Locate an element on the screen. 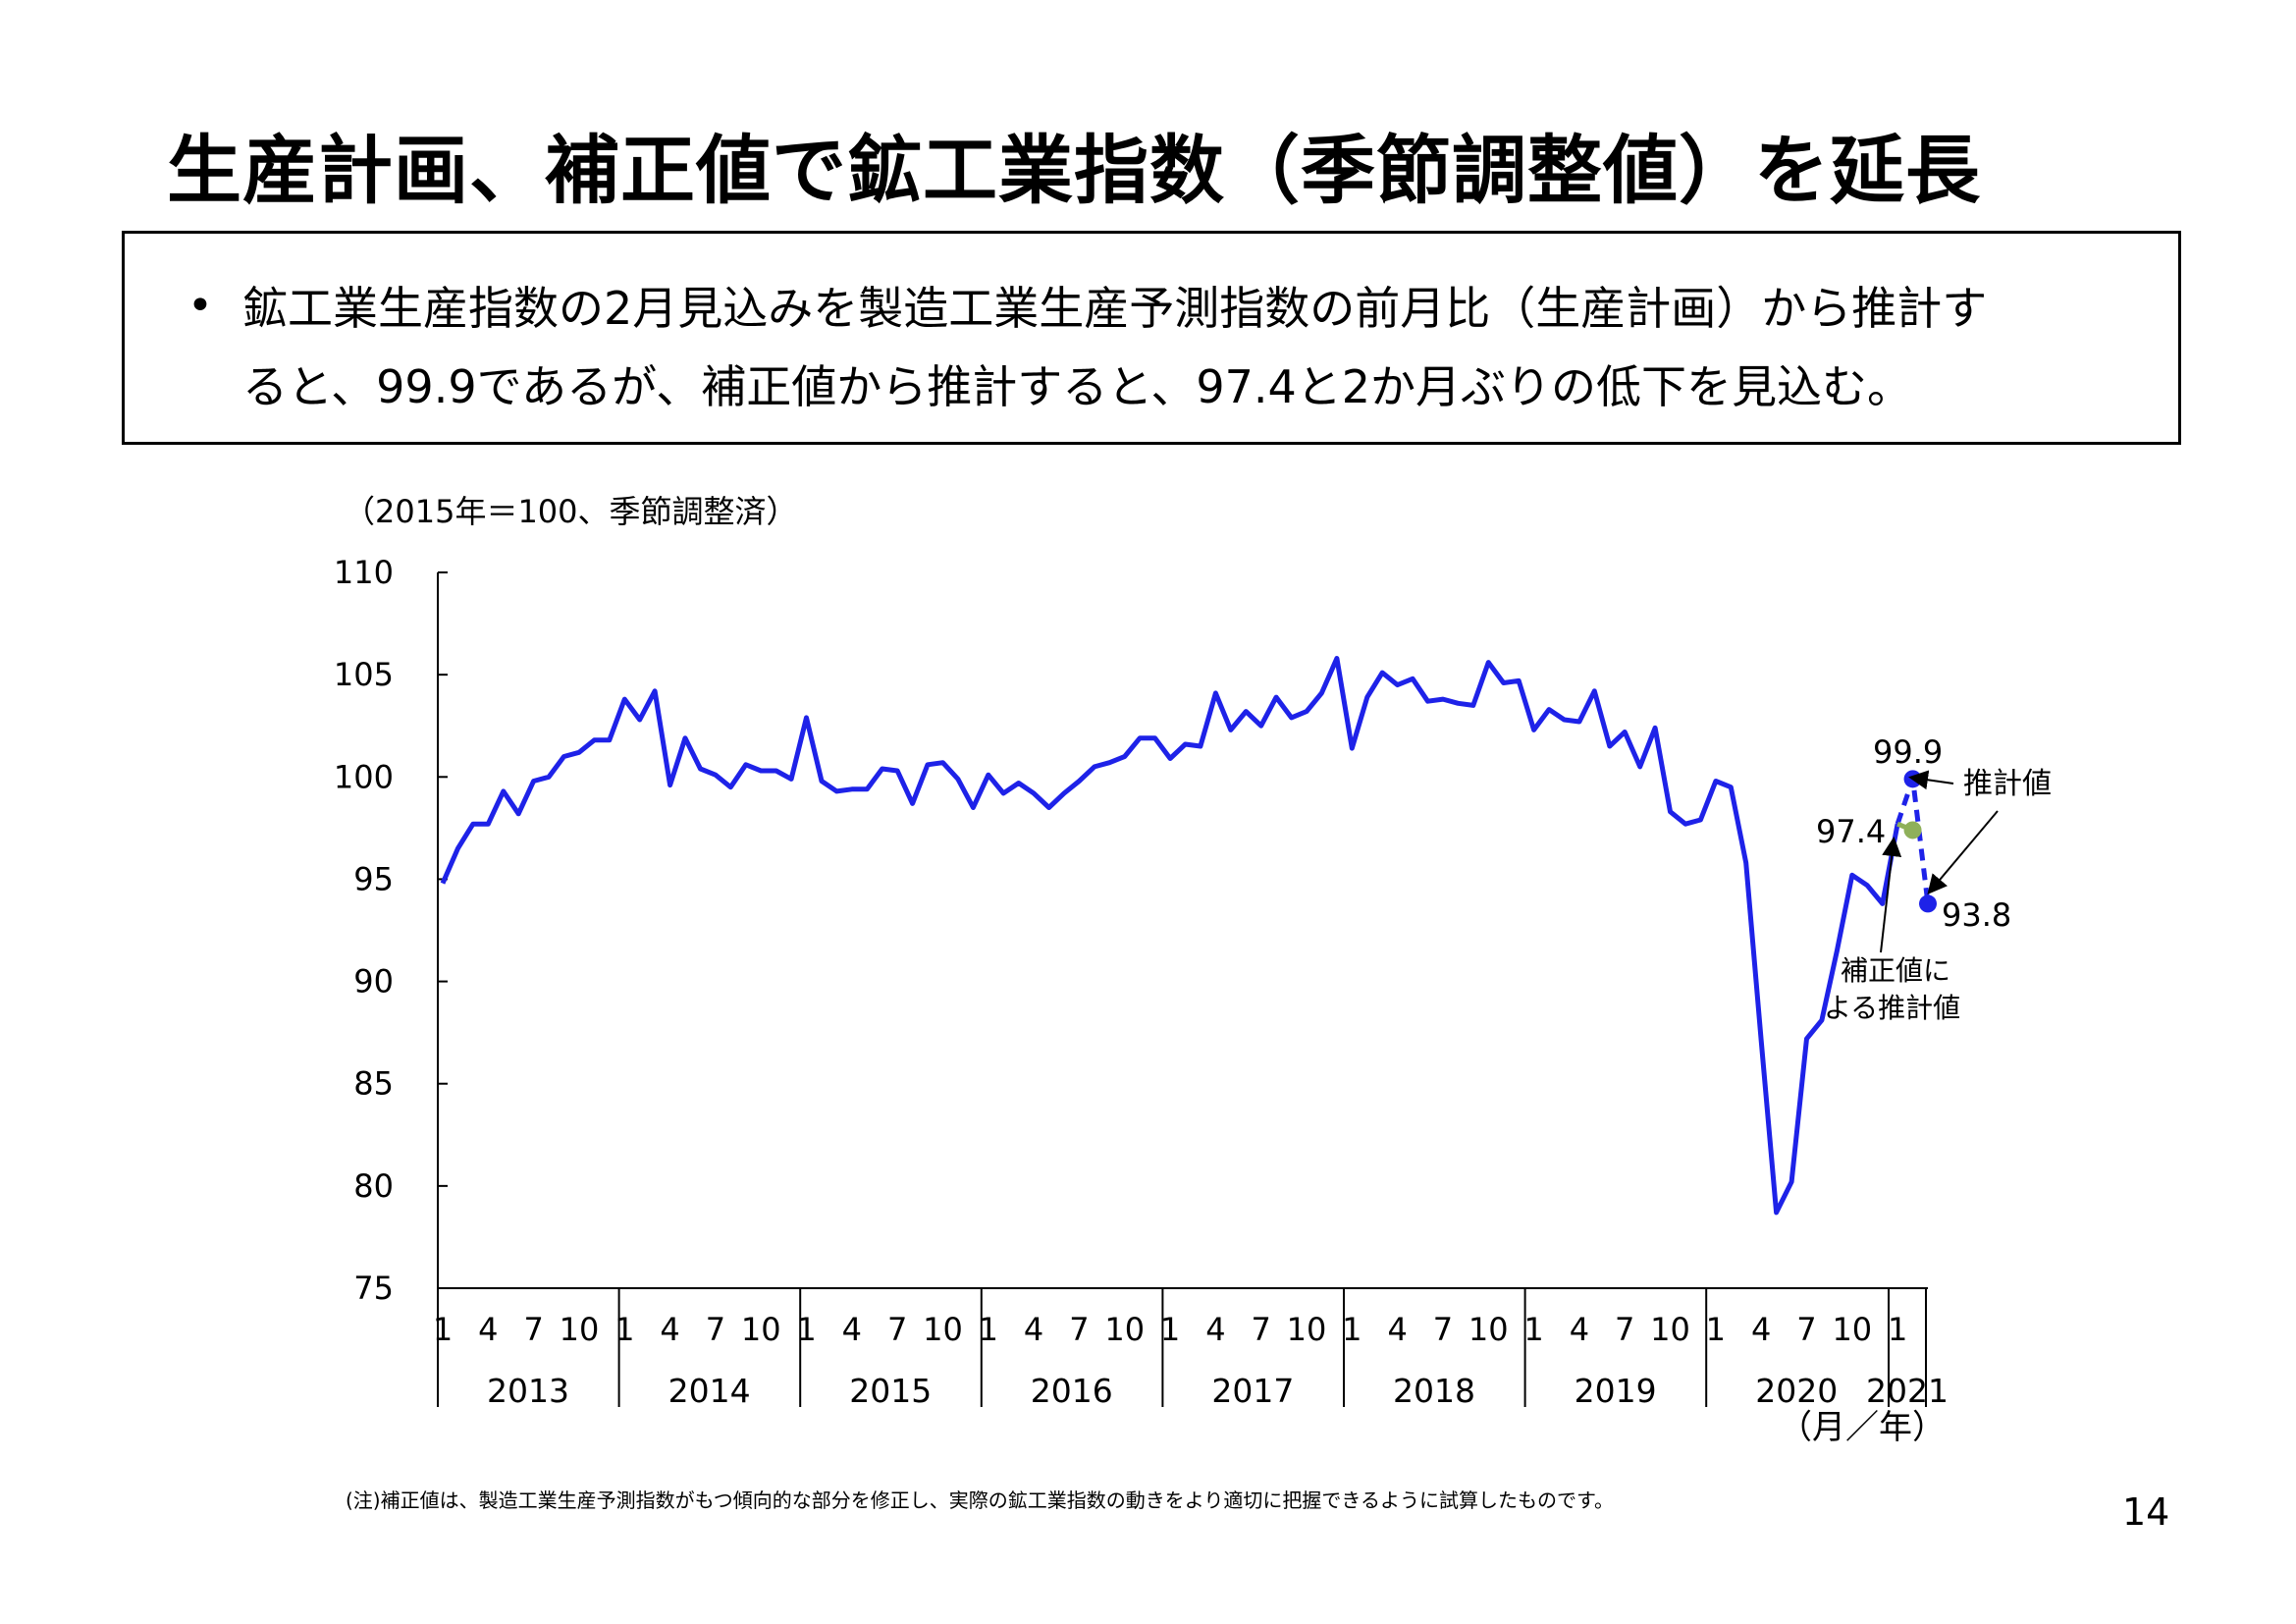 The image size is (2296, 1624). y-tick-label: 100 is located at coordinates (364, 776).